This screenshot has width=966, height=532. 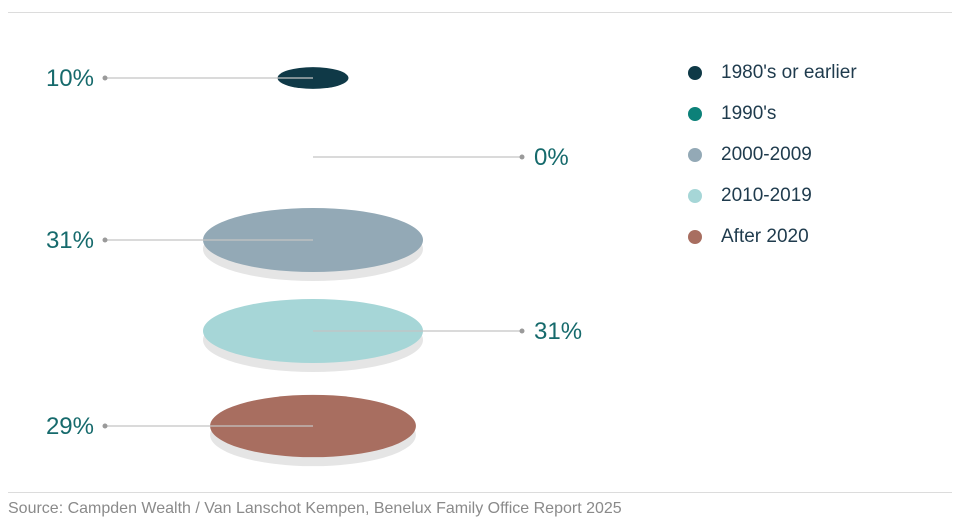 I want to click on legend-item-1990s: 1990's, so click(x=813, y=113).